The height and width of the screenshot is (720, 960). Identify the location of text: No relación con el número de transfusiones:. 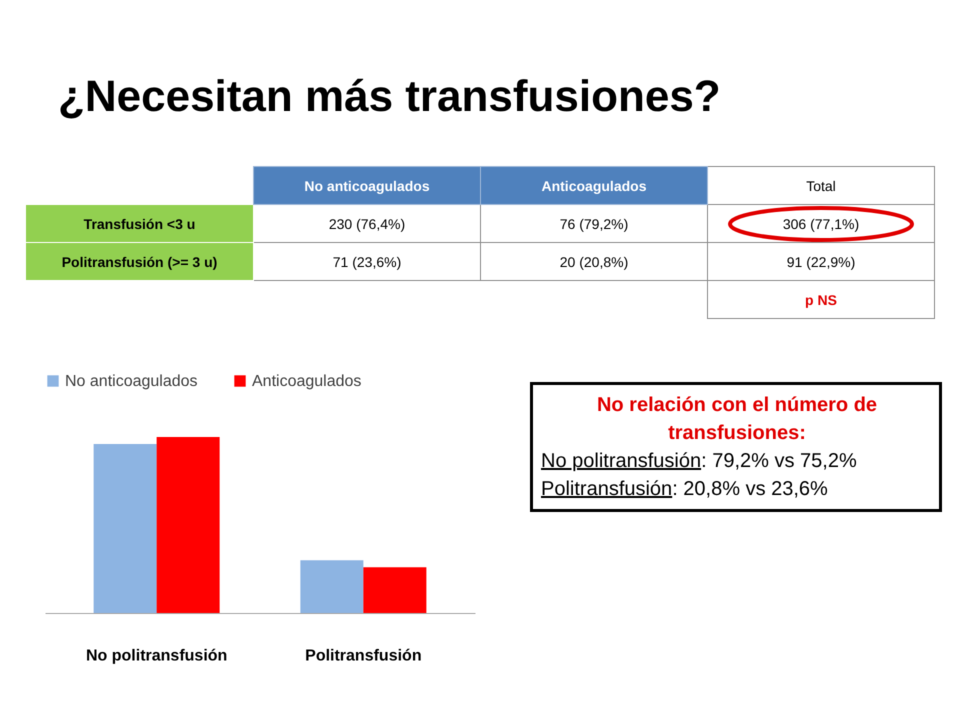
(737, 419).